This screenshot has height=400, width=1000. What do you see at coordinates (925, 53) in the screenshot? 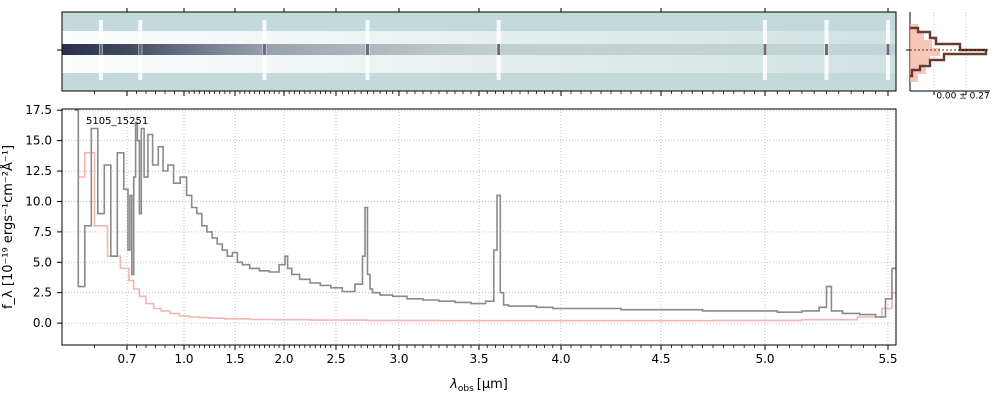
I see `profile-model-fill` at bounding box center [925, 53].